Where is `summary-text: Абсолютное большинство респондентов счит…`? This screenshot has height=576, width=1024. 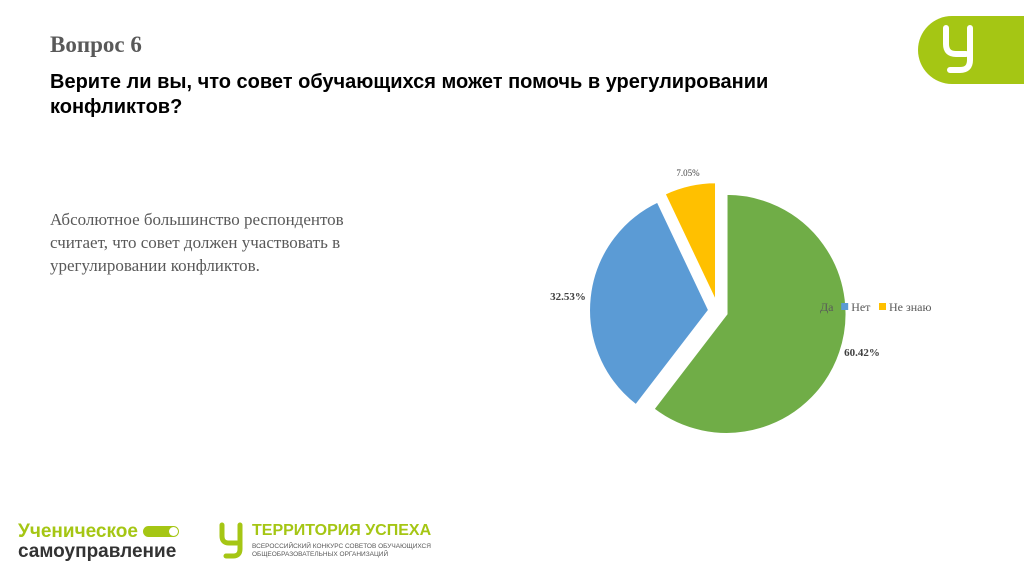 summary-text: Абсолютное большинство респондентов счит… is located at coordinates (197, 242).